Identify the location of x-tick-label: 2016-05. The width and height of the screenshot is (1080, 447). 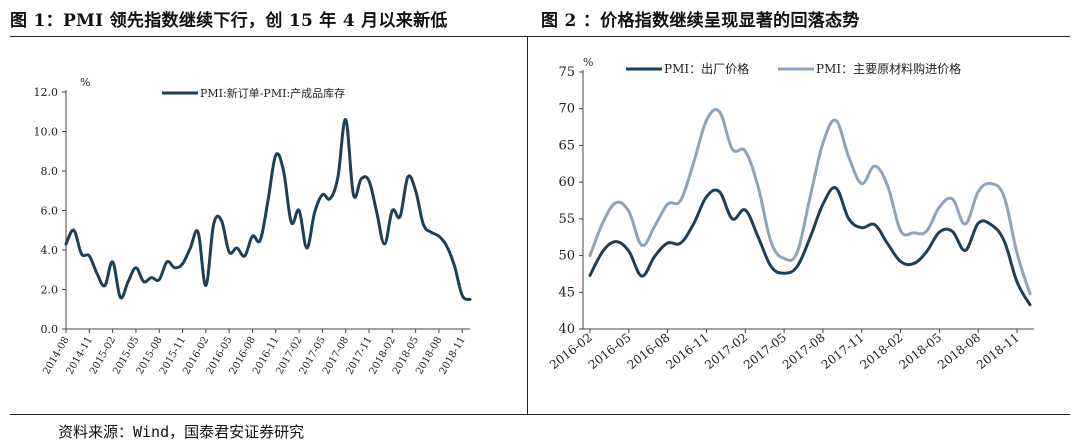
(610, 351).